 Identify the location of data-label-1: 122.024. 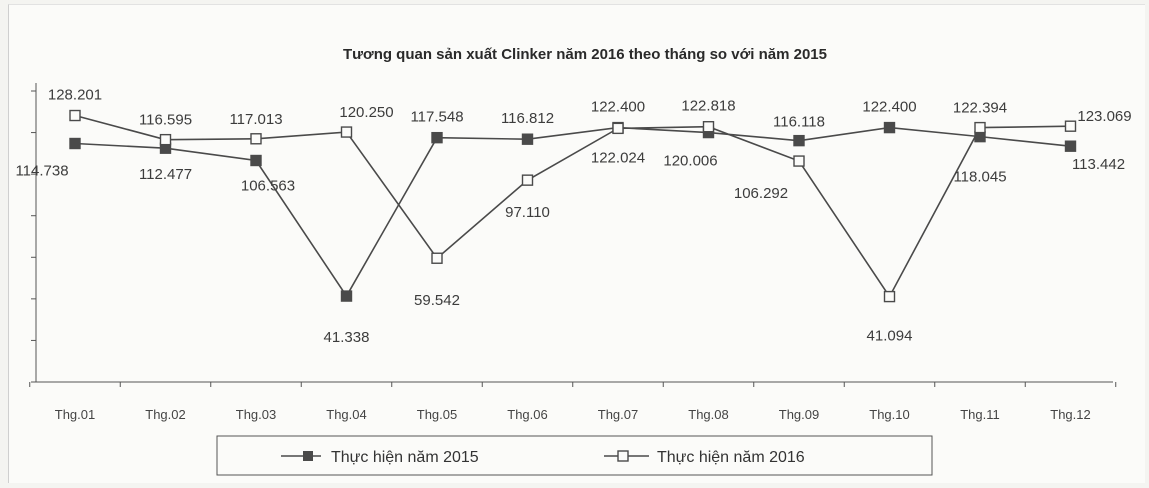
(618, 157).